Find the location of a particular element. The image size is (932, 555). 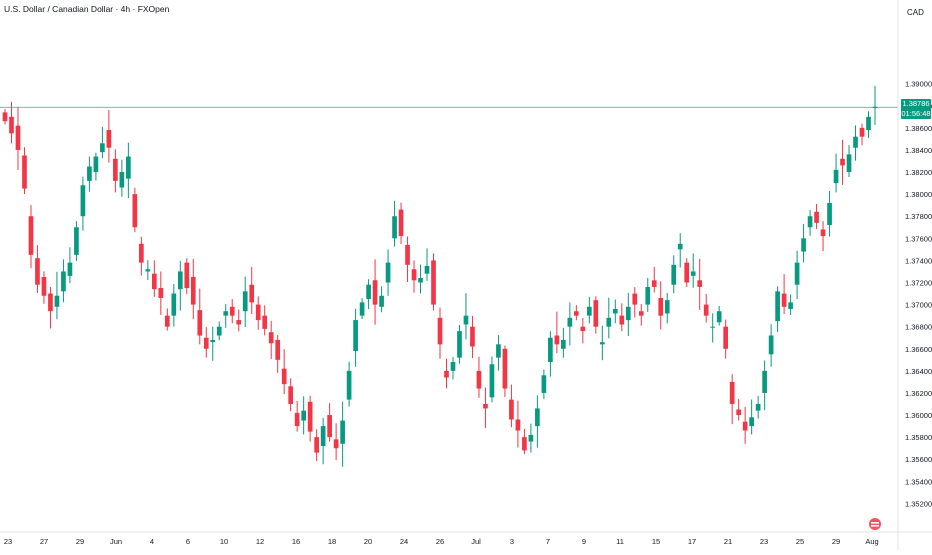

time-tick-label: 29 is located at coordinates (836, 541).